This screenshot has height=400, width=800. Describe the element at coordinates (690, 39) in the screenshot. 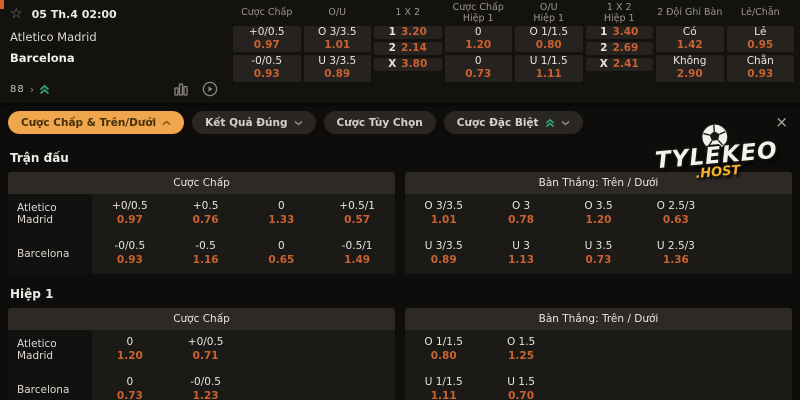

I see `odds-cell: Có 1.42` at that location.